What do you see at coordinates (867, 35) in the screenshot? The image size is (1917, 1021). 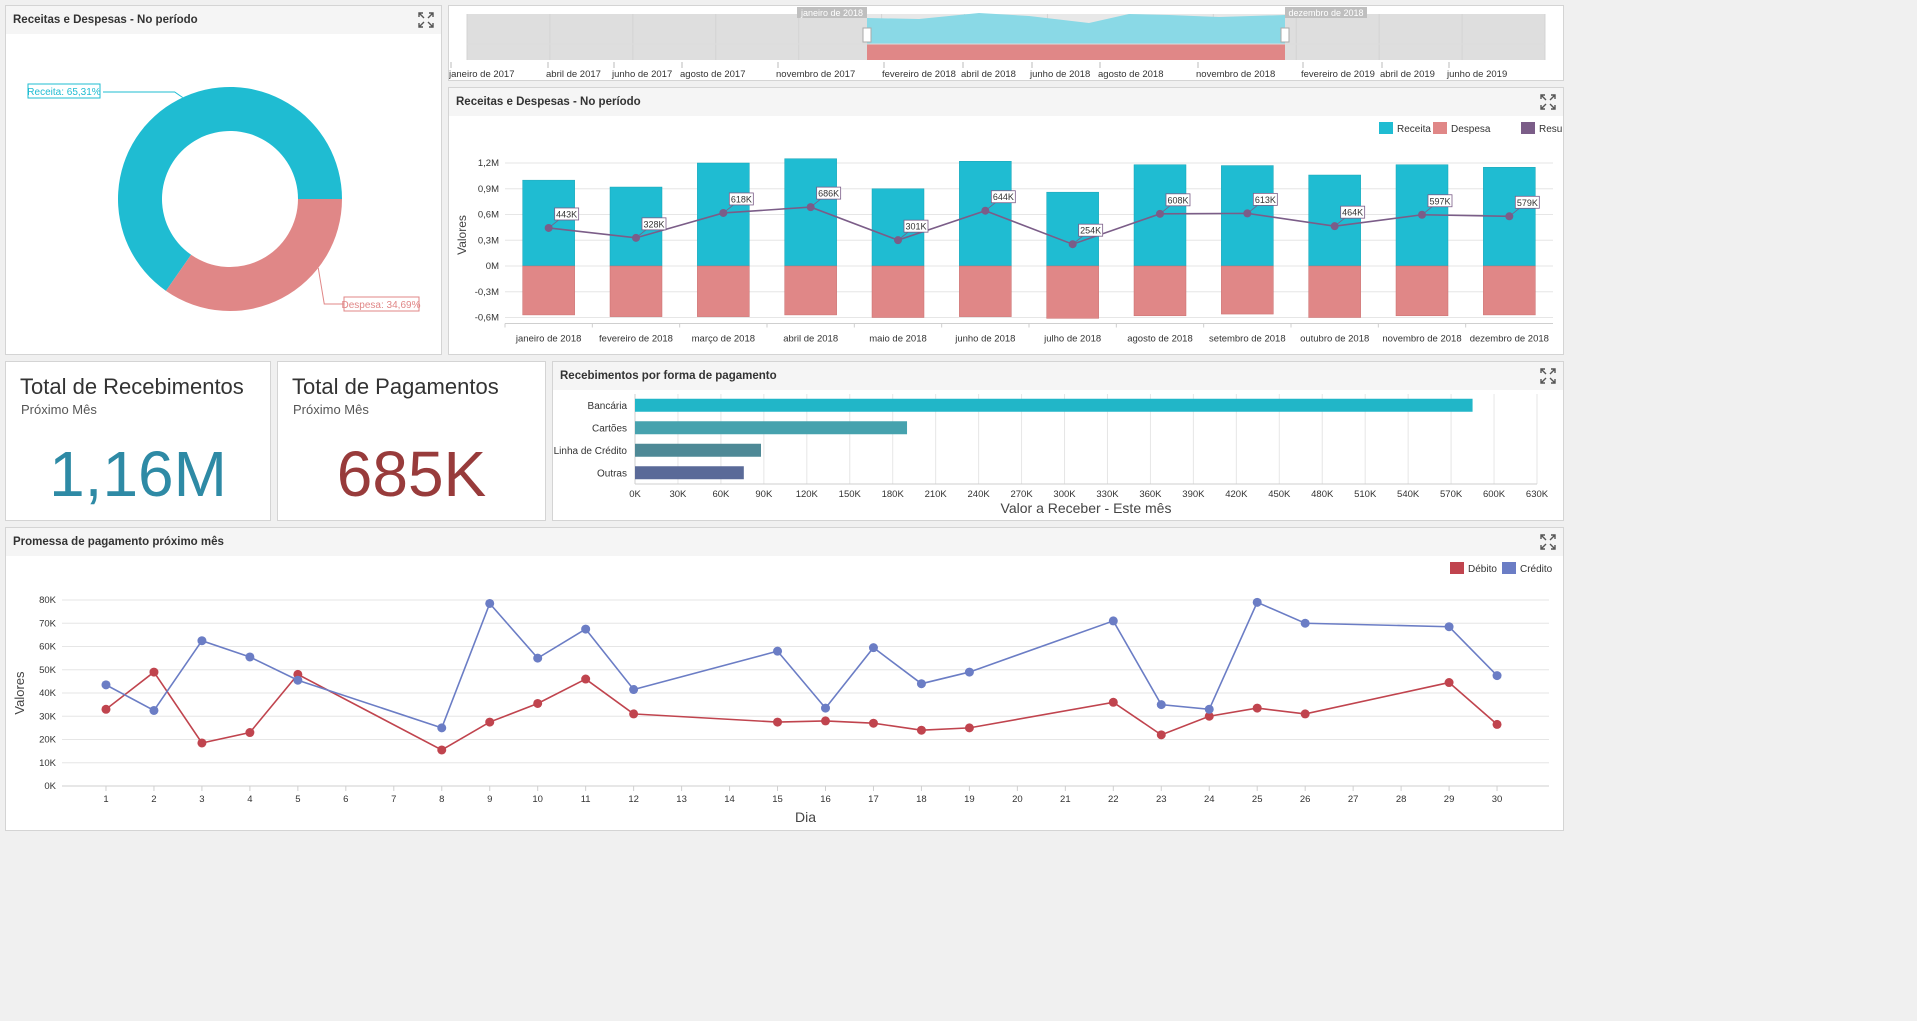 I see `range-start-handle` at bounding box center [867, 35].